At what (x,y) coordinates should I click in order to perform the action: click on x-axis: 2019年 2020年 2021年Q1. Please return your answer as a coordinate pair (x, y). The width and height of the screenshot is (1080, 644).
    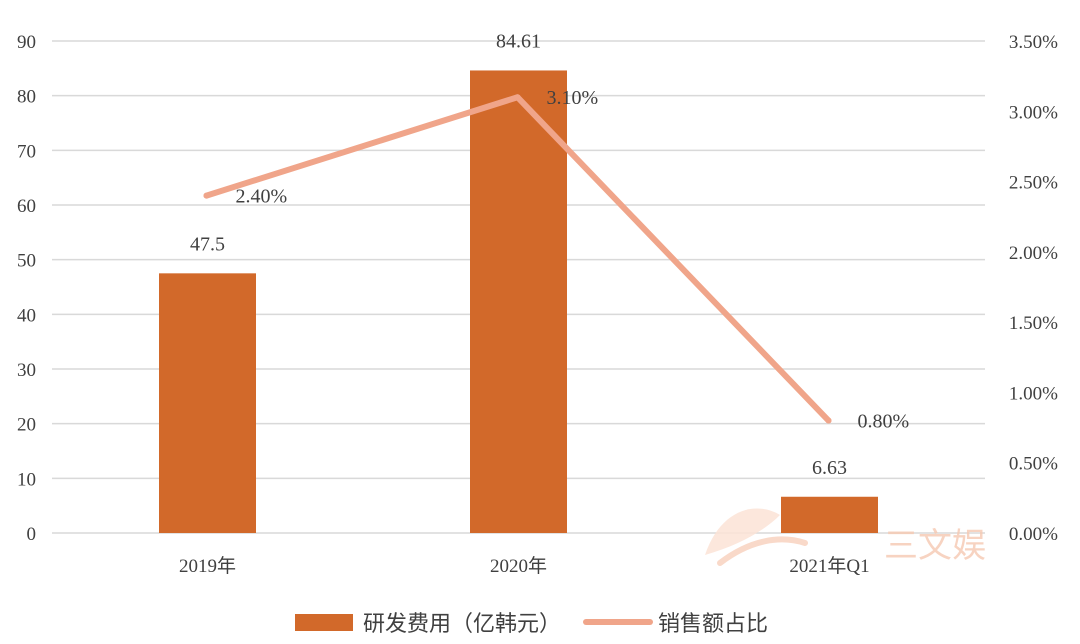
    Looking at the image, I should click on (524, 566).